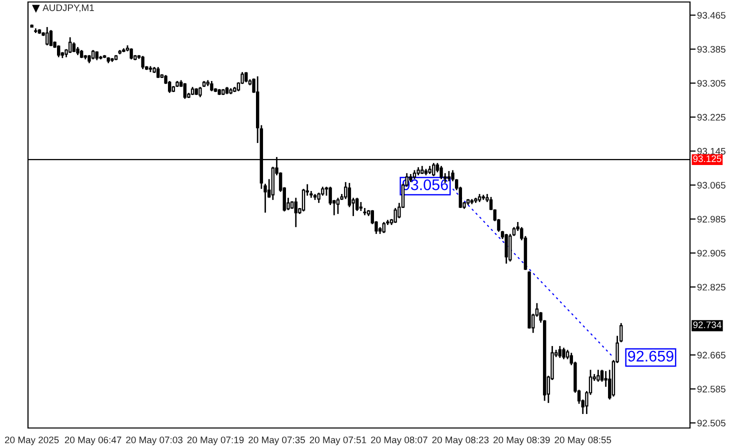  Describe the element at coordinates (711, 15) in the screenshot. I see `y-tick-label: 93.465` at that location.